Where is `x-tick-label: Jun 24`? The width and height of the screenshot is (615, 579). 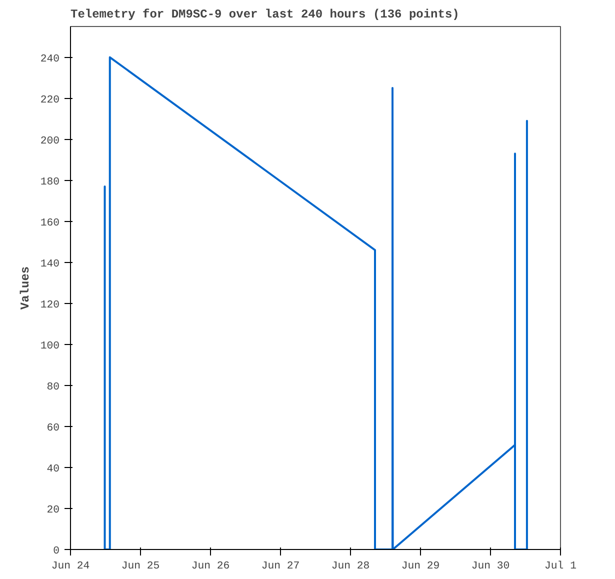 x-tick-label: Jun 24 is located at coordinates (70, 566).